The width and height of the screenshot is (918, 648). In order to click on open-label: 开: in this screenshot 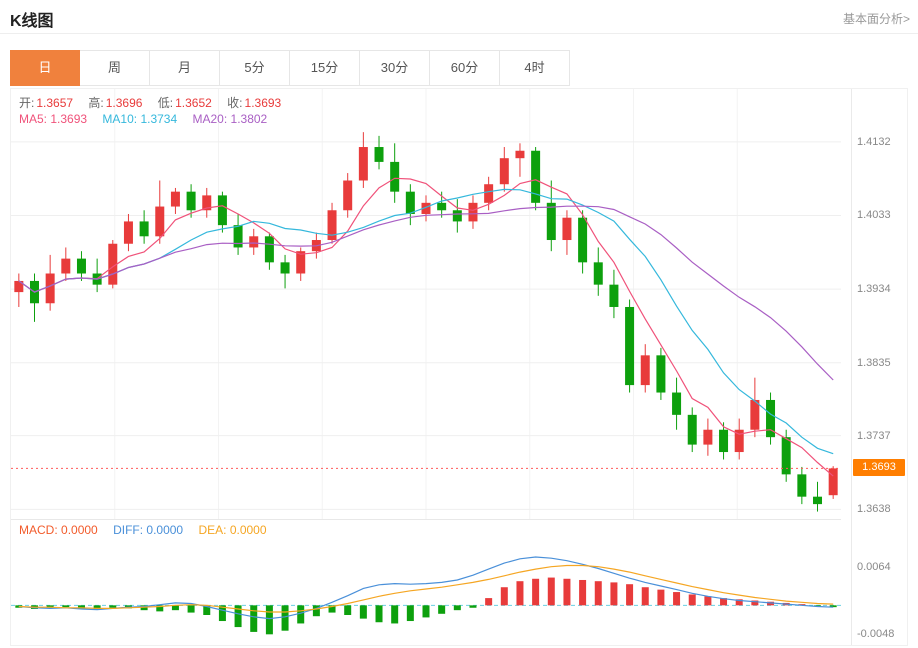, I will do `click(27, 103)`.